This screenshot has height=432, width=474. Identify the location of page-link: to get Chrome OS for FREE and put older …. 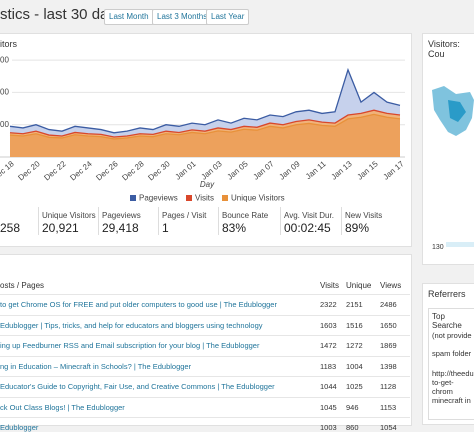
(138, 304).